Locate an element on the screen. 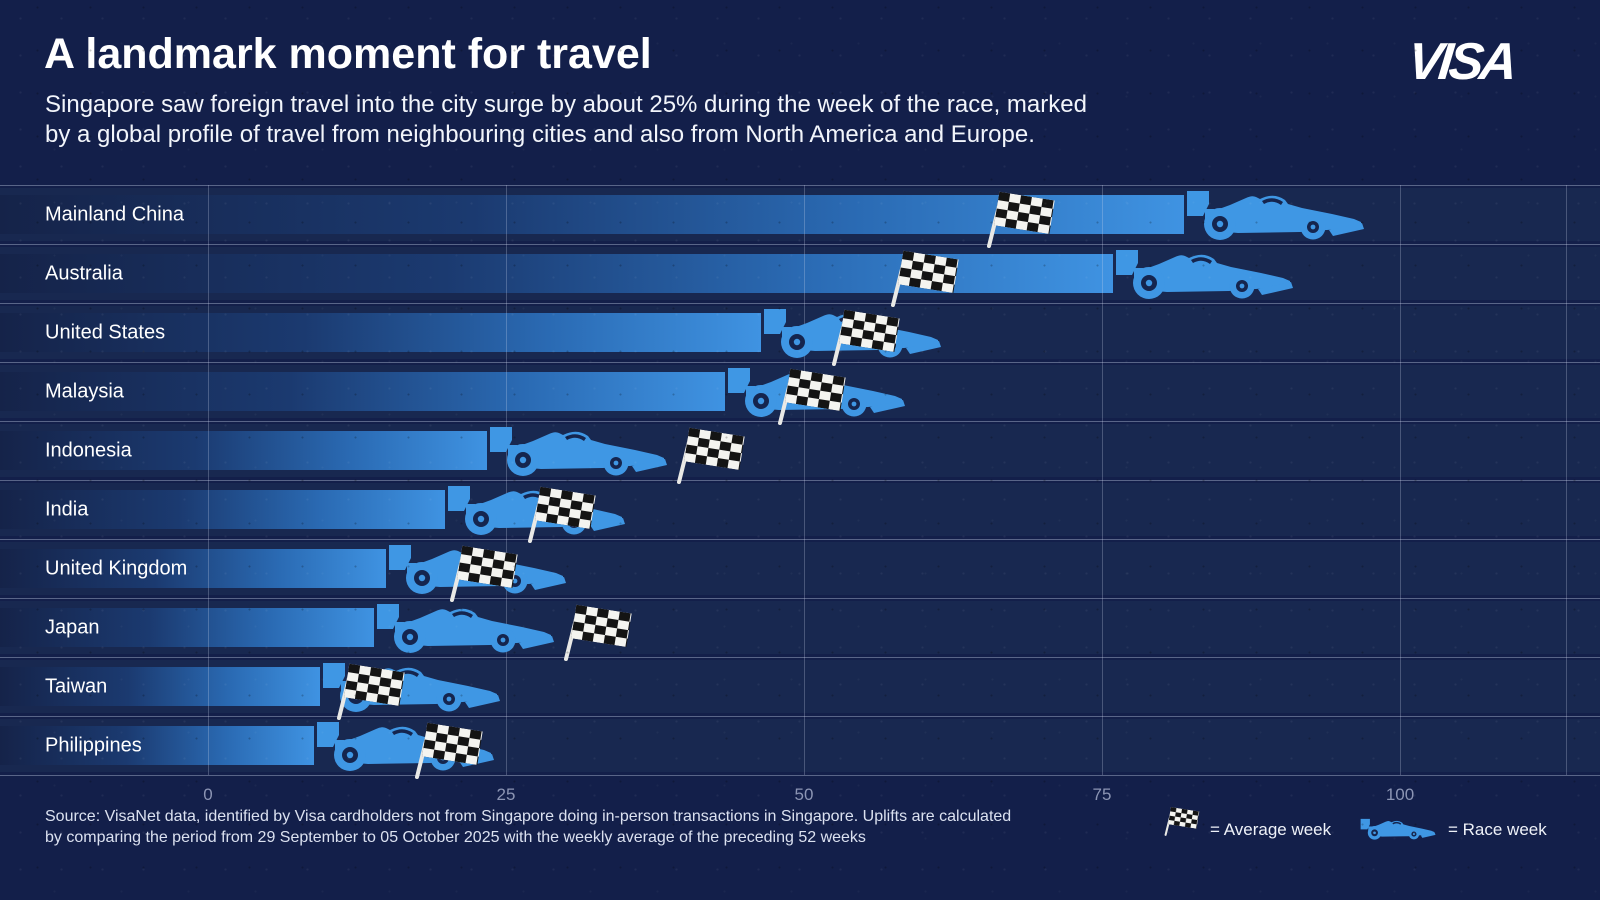 The image size is (1600, 900). x-axis-tick-label: 50 is located at coordinates (804, 794).